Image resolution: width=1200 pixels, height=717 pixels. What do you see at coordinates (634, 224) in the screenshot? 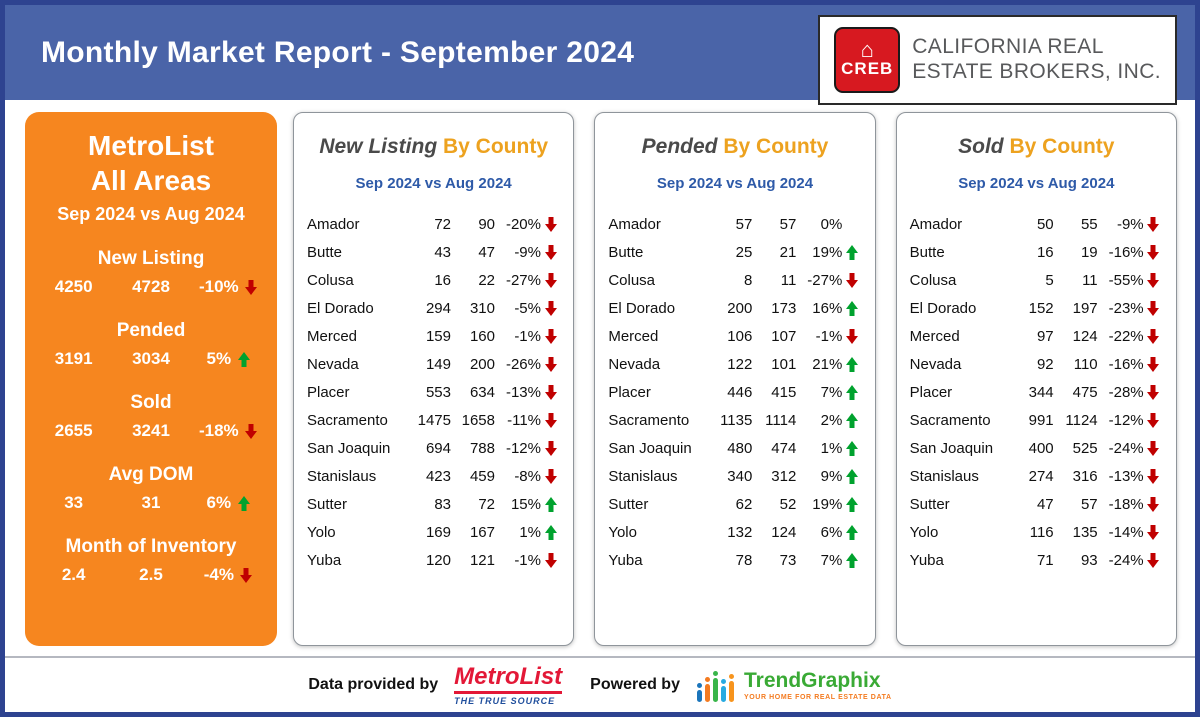
I see `county-name: Amador` at bounding box center [634, 224].